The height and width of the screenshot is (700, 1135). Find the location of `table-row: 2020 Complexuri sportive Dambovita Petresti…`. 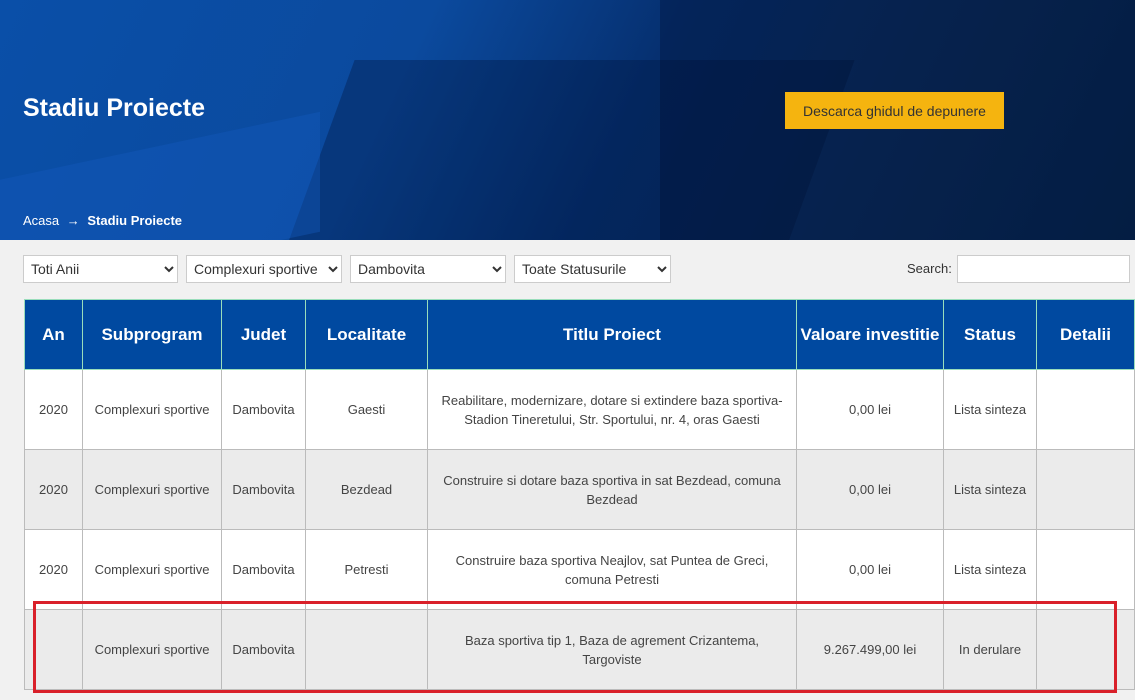

table-row: 2020 Complexuri sportive Dambovita Petresti… is located at coordinates (579, 569).